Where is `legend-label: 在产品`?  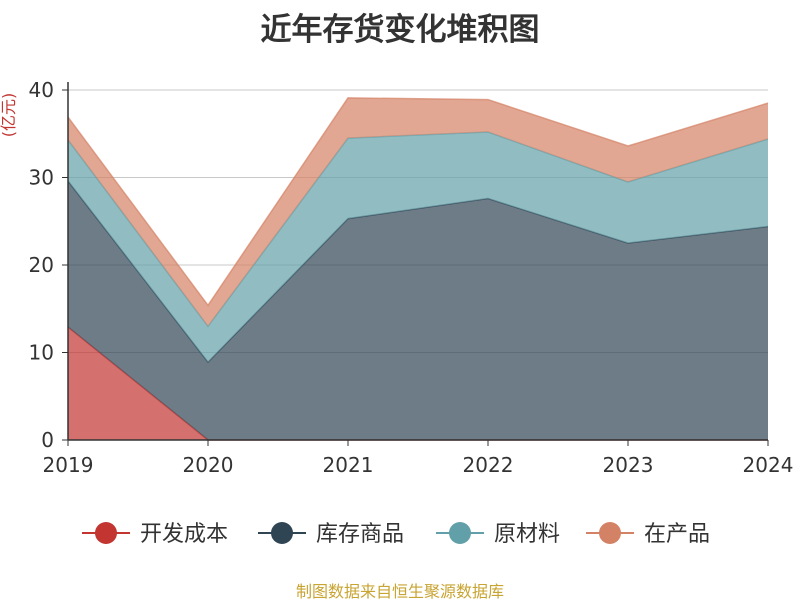 legend-label: 在产品 is located at coordinates (677, 534).